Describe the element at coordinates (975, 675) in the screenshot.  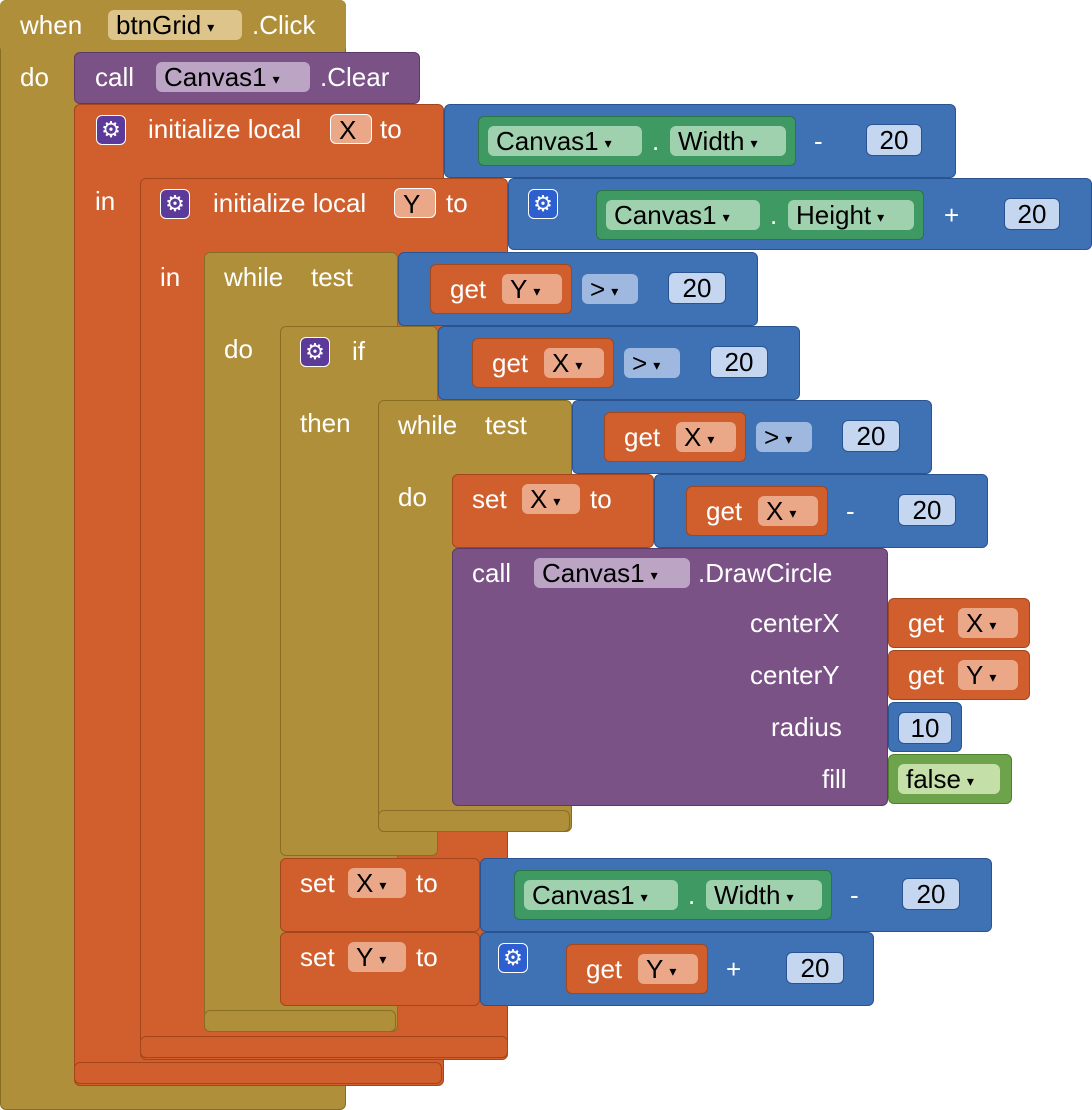
I see `get-var-label: Y` at that location.